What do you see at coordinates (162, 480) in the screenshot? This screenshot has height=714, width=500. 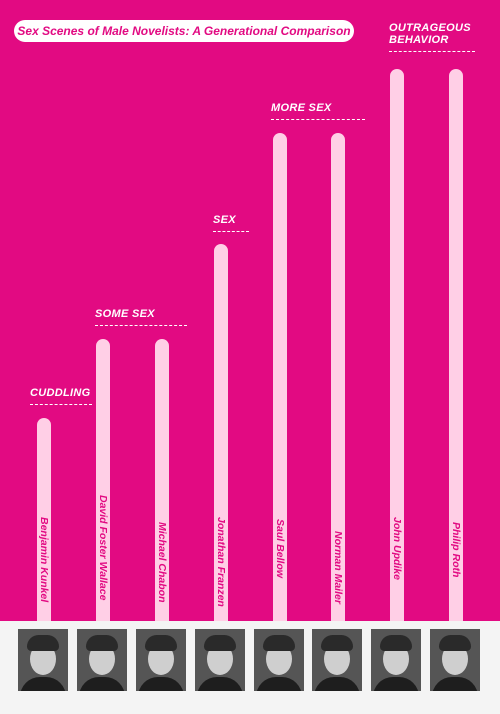 I see `bar-michael-chabon` at bounding box center [162, 480].